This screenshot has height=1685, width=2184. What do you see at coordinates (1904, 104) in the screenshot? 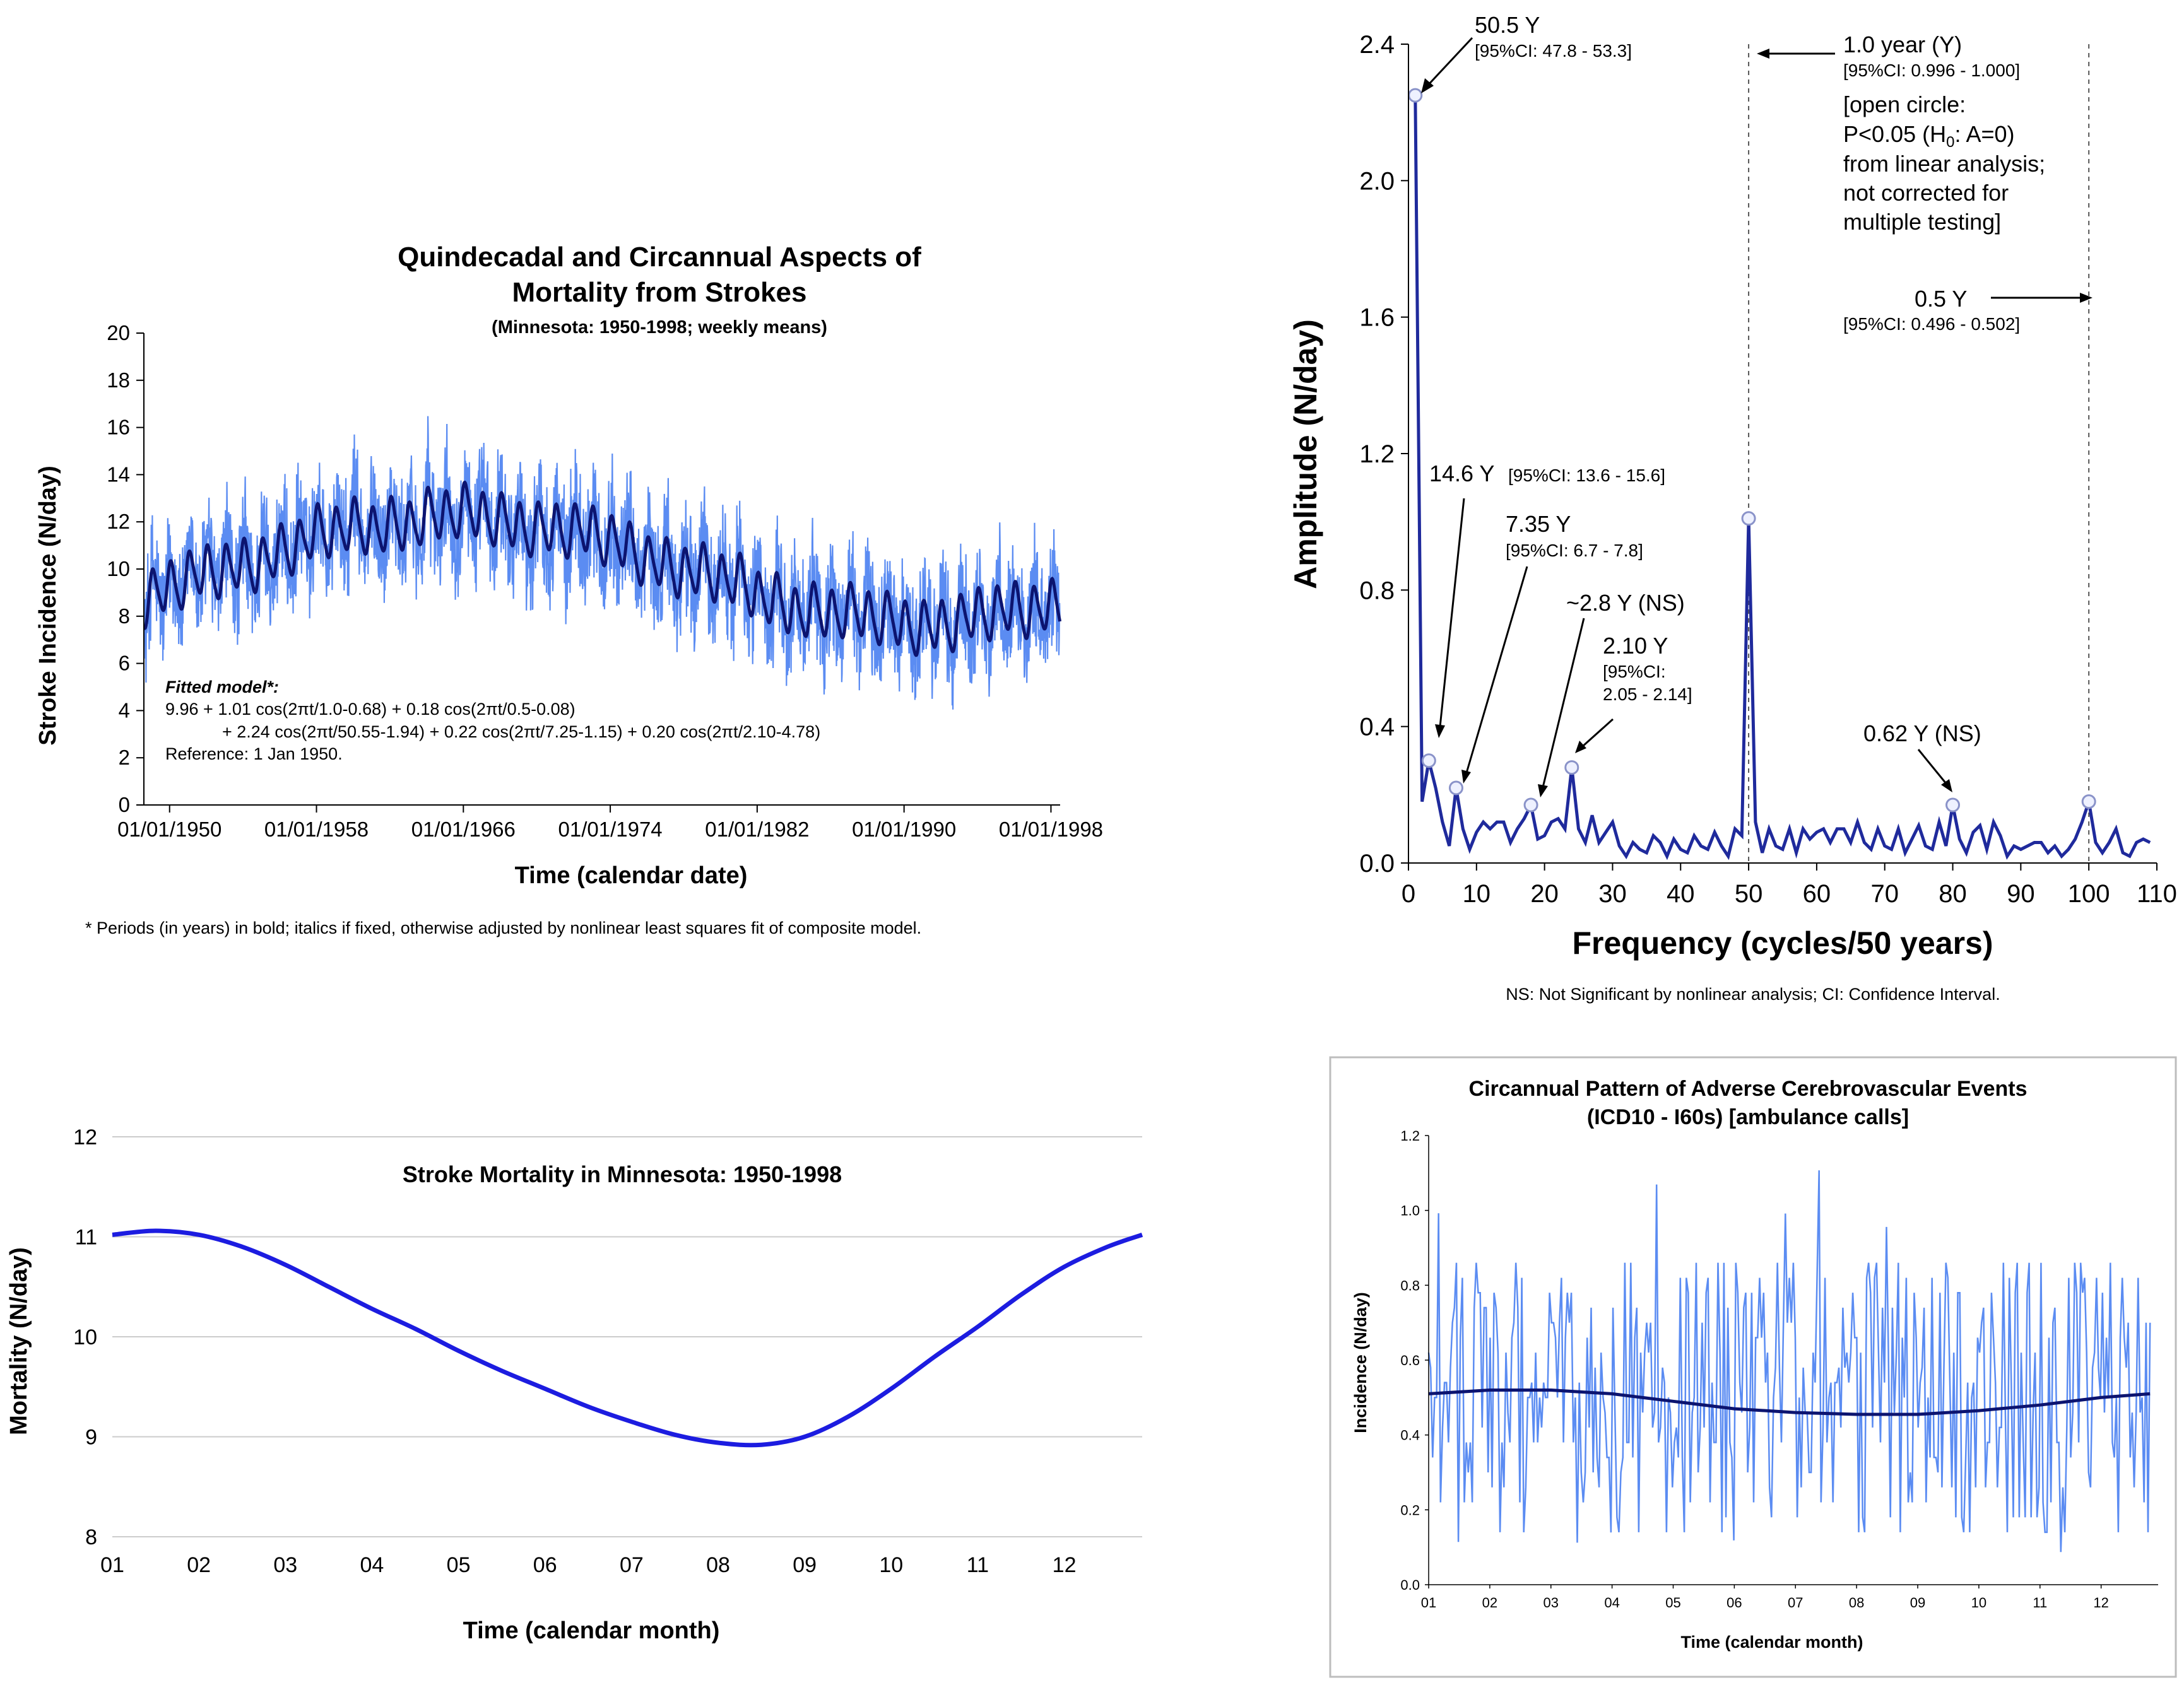
I see `annotation-open-circle-1: [open circle:` at bounding box center [1904, 104].